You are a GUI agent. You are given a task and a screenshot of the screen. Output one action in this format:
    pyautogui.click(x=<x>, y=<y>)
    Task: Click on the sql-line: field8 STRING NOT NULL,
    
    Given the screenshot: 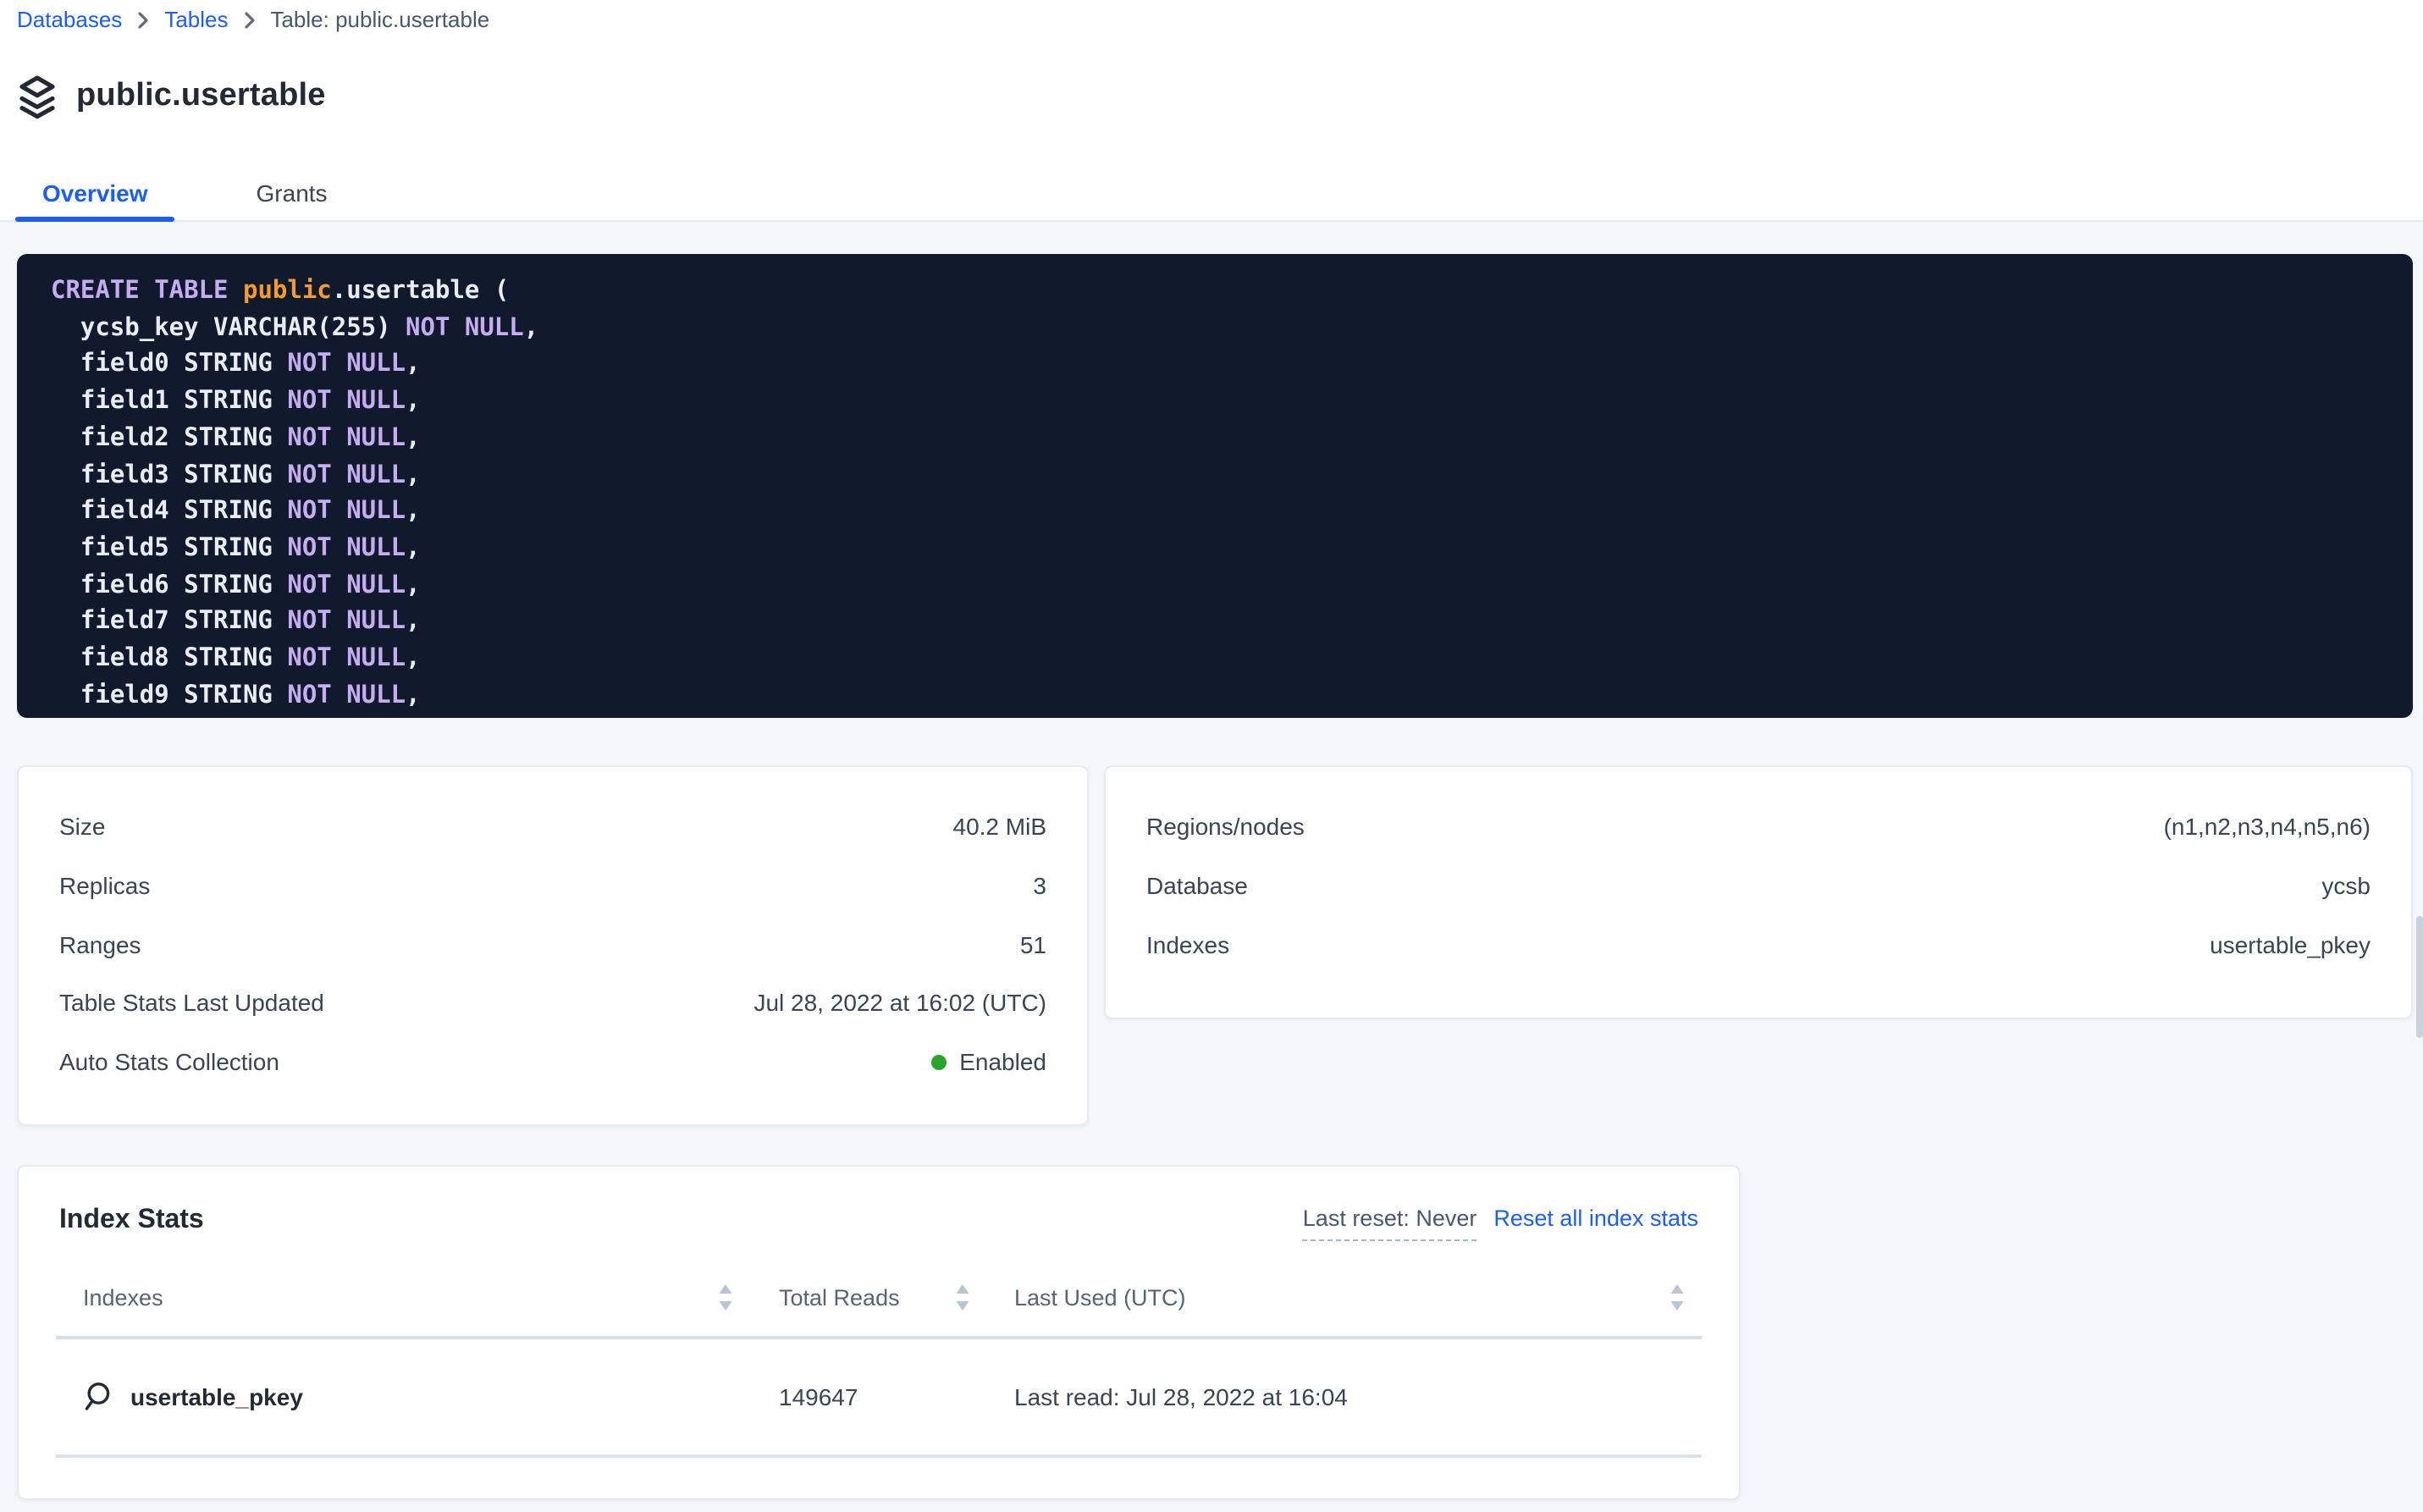 What is the action you would take?
    pyautogui.click(x=236, y=659)
    